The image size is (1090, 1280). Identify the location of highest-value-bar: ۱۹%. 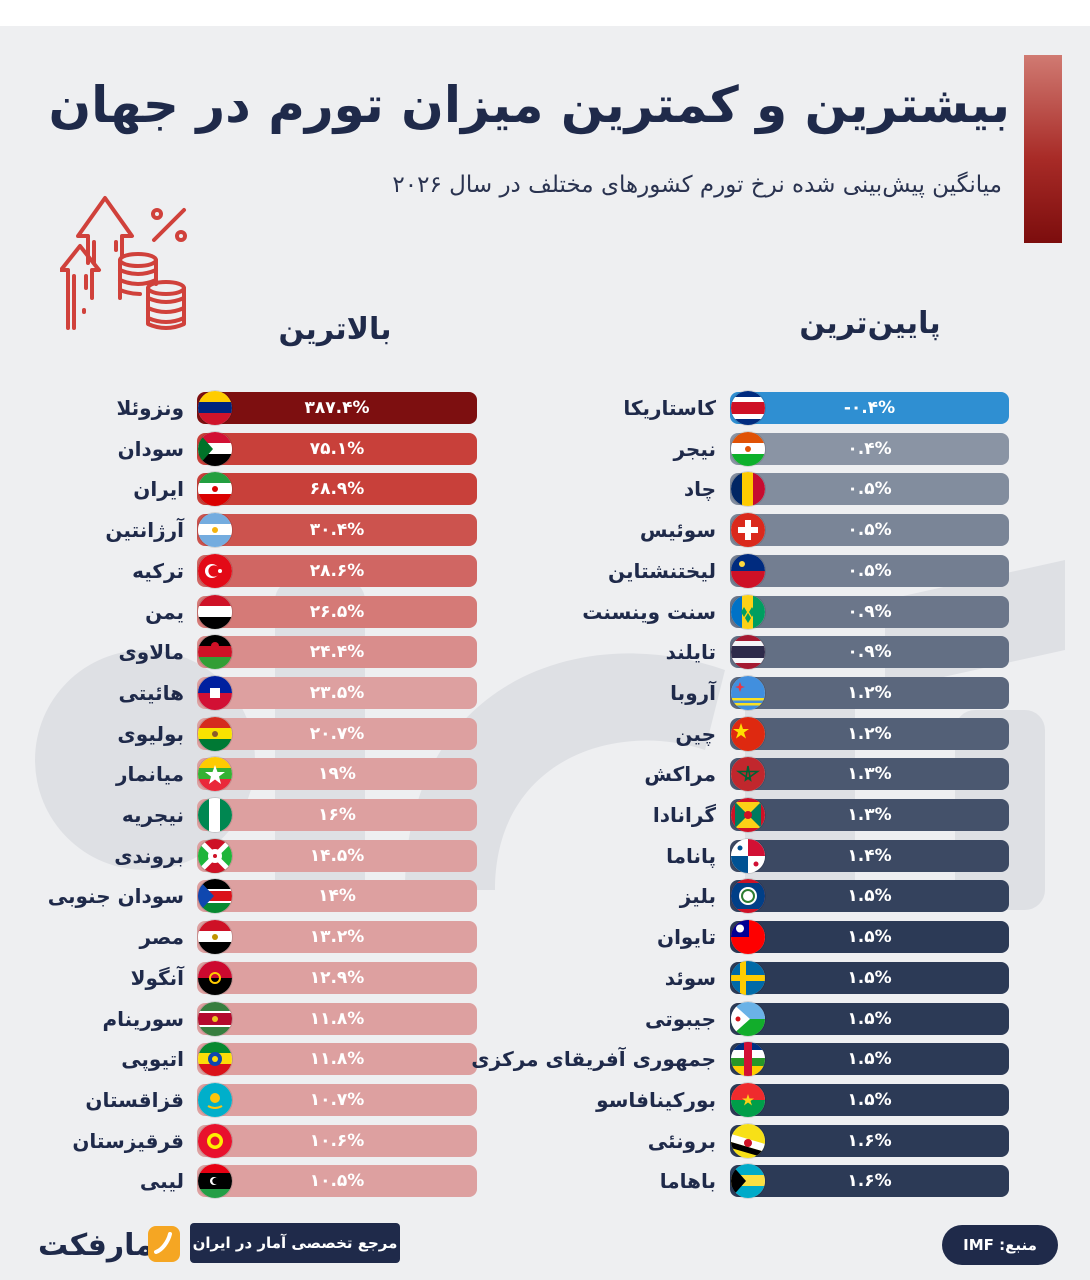
(337, 774).